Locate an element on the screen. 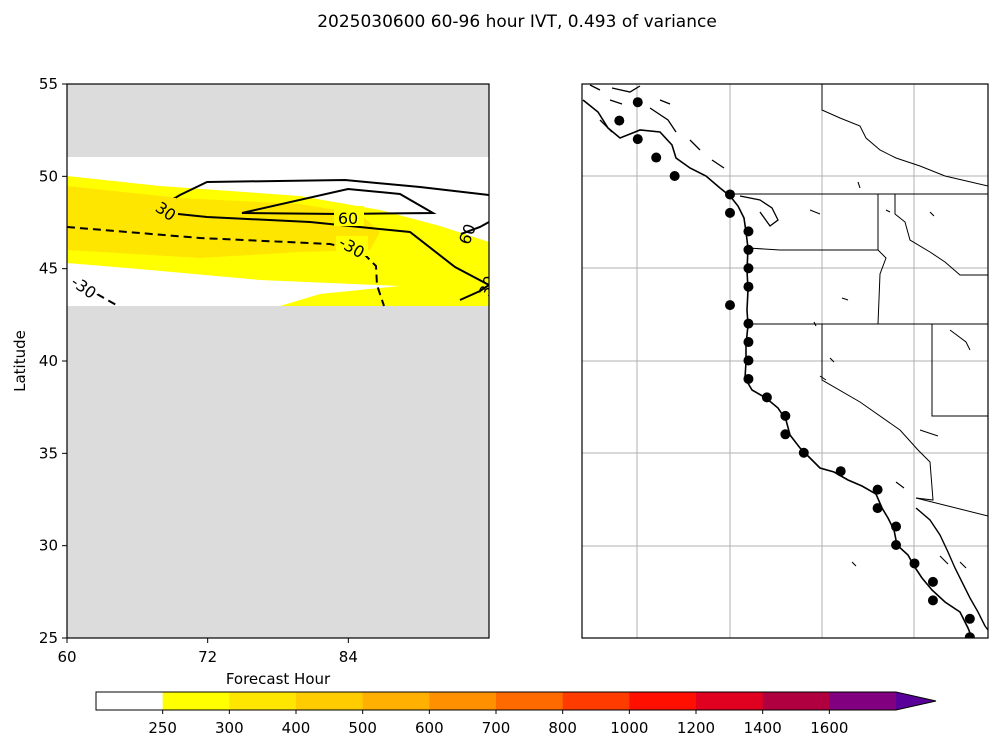 The height and width of the screenshot is (749, 1000). y-tick-label: 35 is located at coordinates (48, 453).